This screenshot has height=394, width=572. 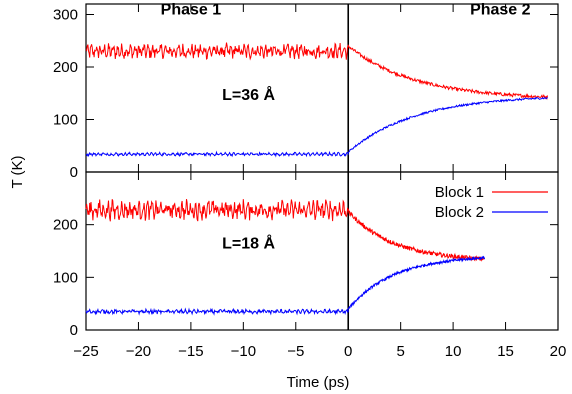 What do you see at coordinates (65, 277) in the screenshot?
I see `y-tick-label-bottom-1: 100` at bounding box center [65, 277].